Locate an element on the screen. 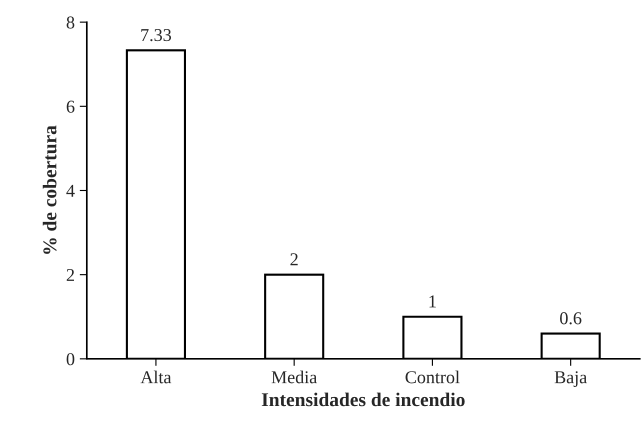  y-axis-title: % de cobertura is located at coordinates (49, 189).